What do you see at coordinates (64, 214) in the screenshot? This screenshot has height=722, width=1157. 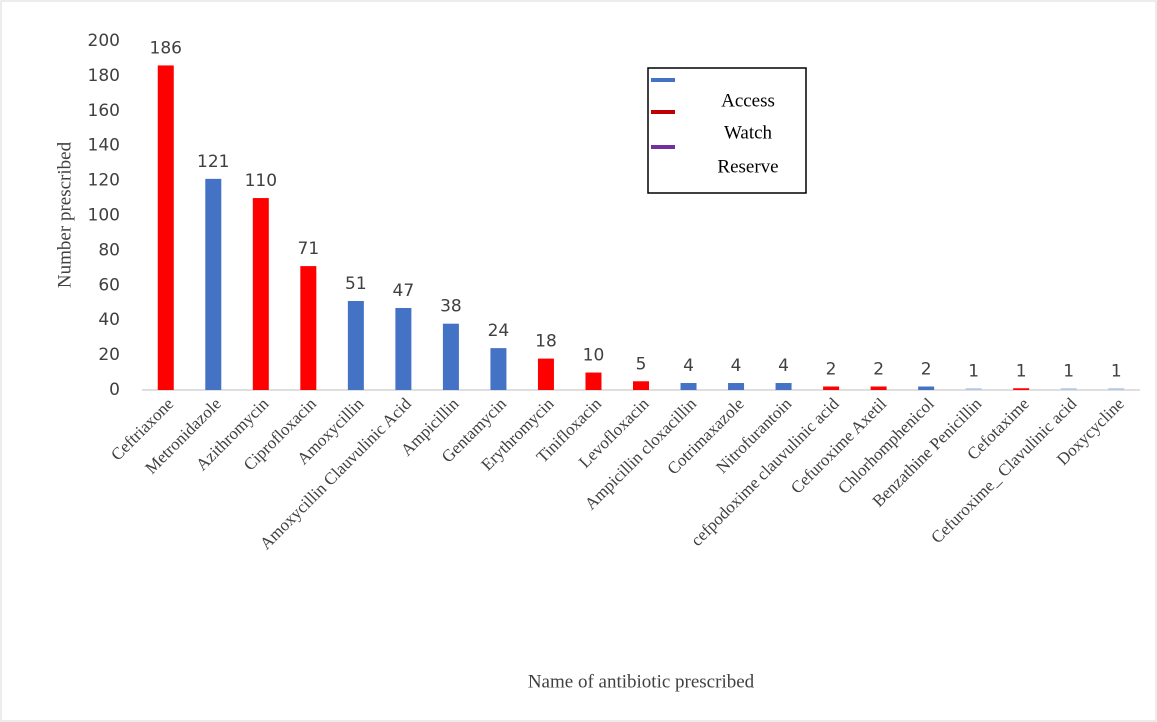 I see `y-axis-title: Number prescribed` at bounding box center [64, 214].